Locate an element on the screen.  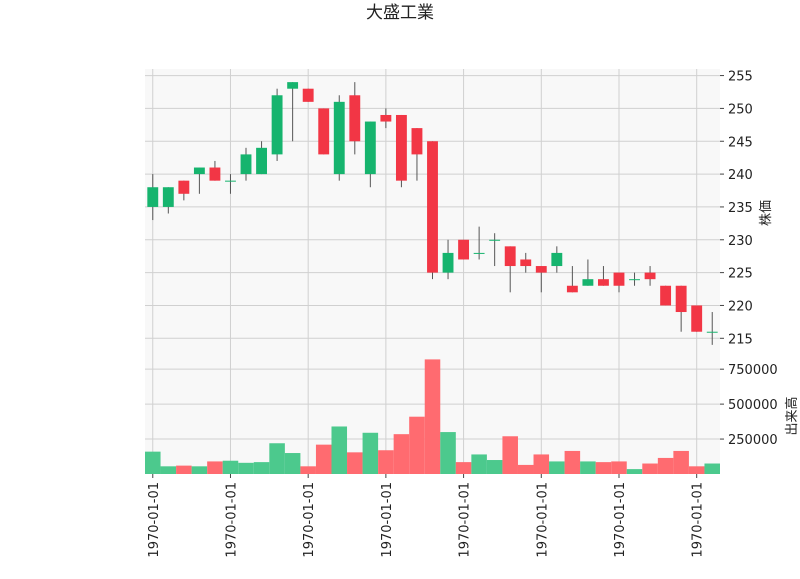
price-tick-label: 215 is located at coordinates (740, 339).